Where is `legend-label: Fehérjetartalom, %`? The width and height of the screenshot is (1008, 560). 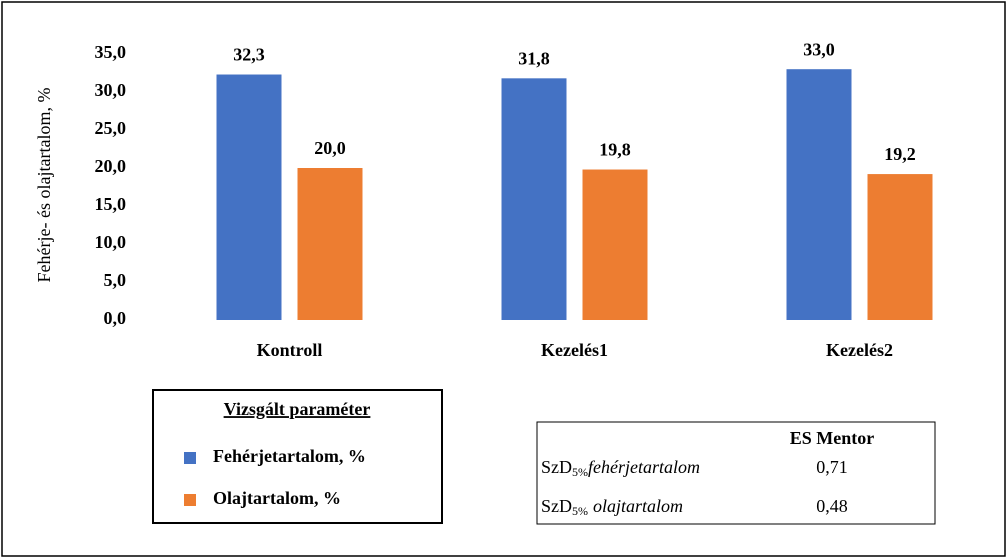
legend-label: Fehérjetartalom, % is located at coordinates (289, 456).